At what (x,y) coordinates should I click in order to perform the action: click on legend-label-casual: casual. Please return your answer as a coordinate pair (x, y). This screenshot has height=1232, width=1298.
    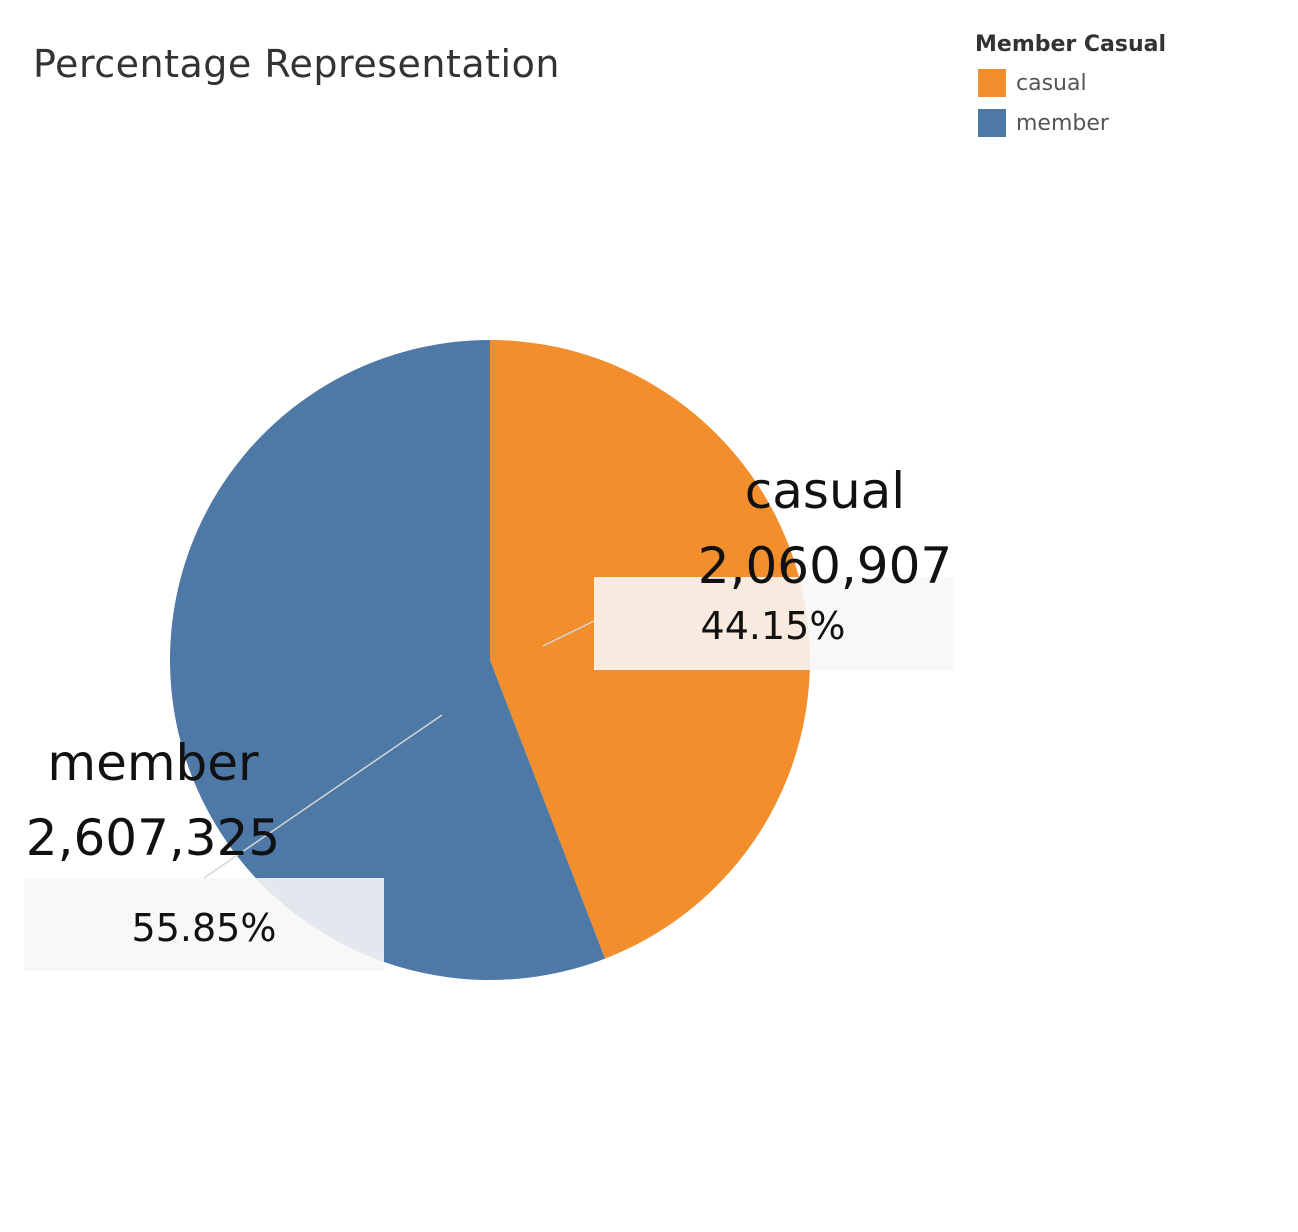
    Looking at the image, I should click on (1051, 83).